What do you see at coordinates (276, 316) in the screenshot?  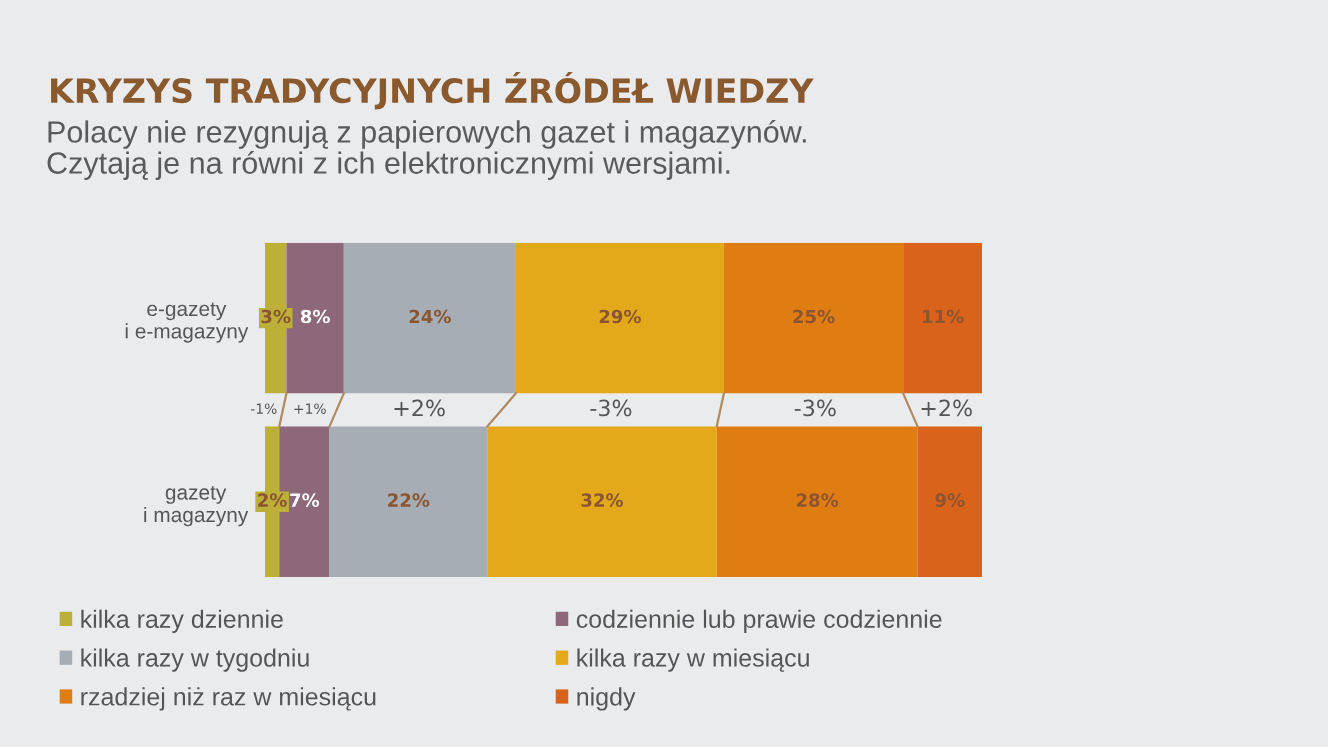 I see `data-label: 3%` at bounding box center [276, 316].